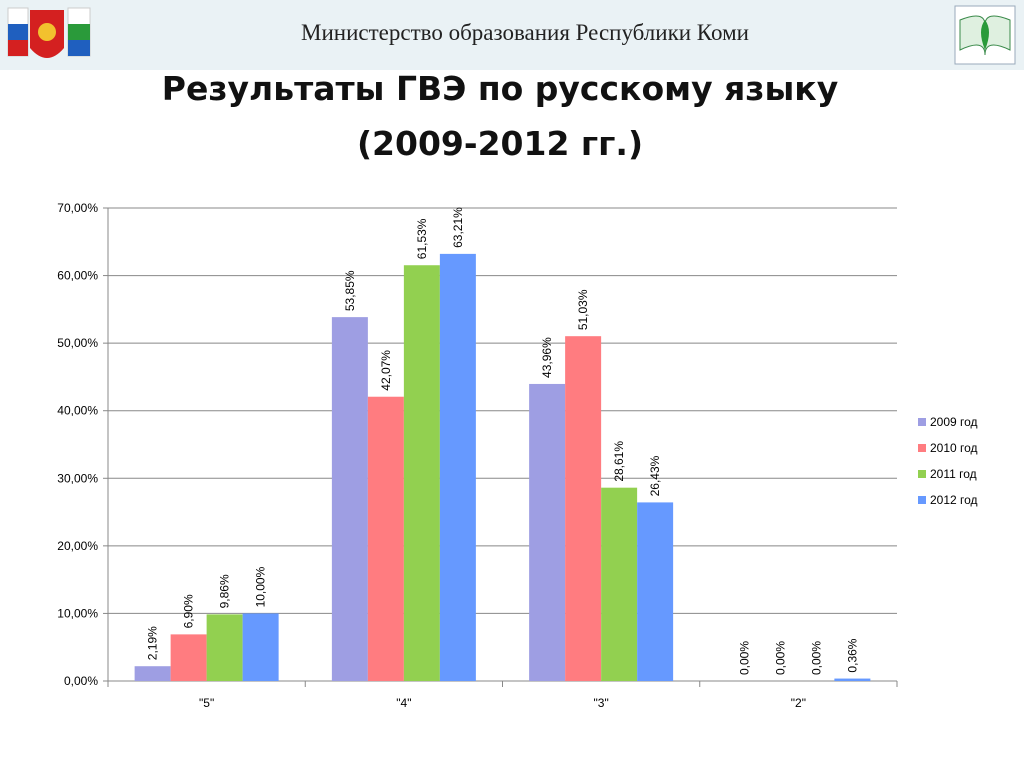 The width and height of the screenshot is (1024, 773). Describe the element at coordinates (601, 703) in the screenshot. I see `x-tick-label: "3"` at that location.